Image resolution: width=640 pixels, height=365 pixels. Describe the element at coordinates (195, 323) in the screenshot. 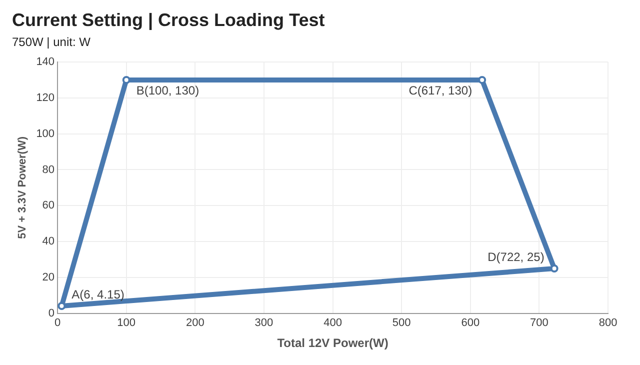

I see `x-tick-label: 200` at that location.